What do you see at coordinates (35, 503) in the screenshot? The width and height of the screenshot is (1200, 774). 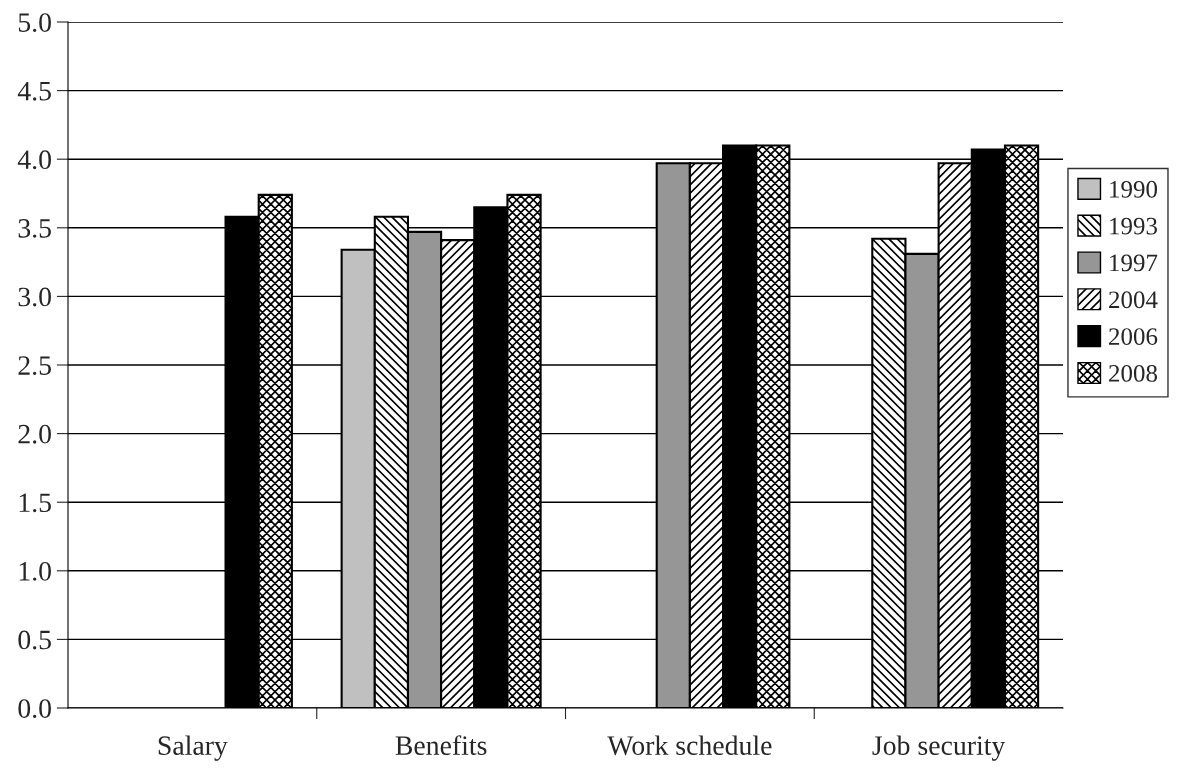 I see `y-tick-label: 1.5` at bounding box center [35, 503].